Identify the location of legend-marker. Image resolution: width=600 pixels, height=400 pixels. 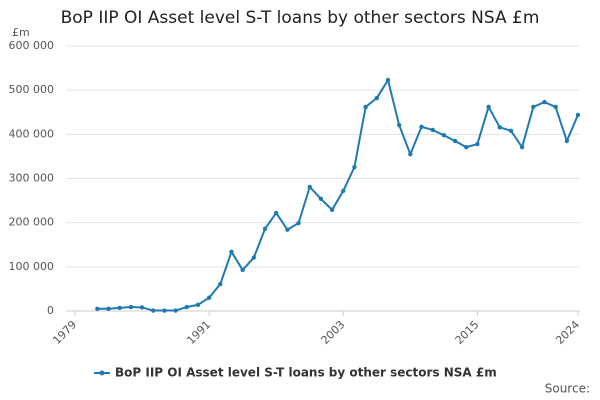
(102, 373).